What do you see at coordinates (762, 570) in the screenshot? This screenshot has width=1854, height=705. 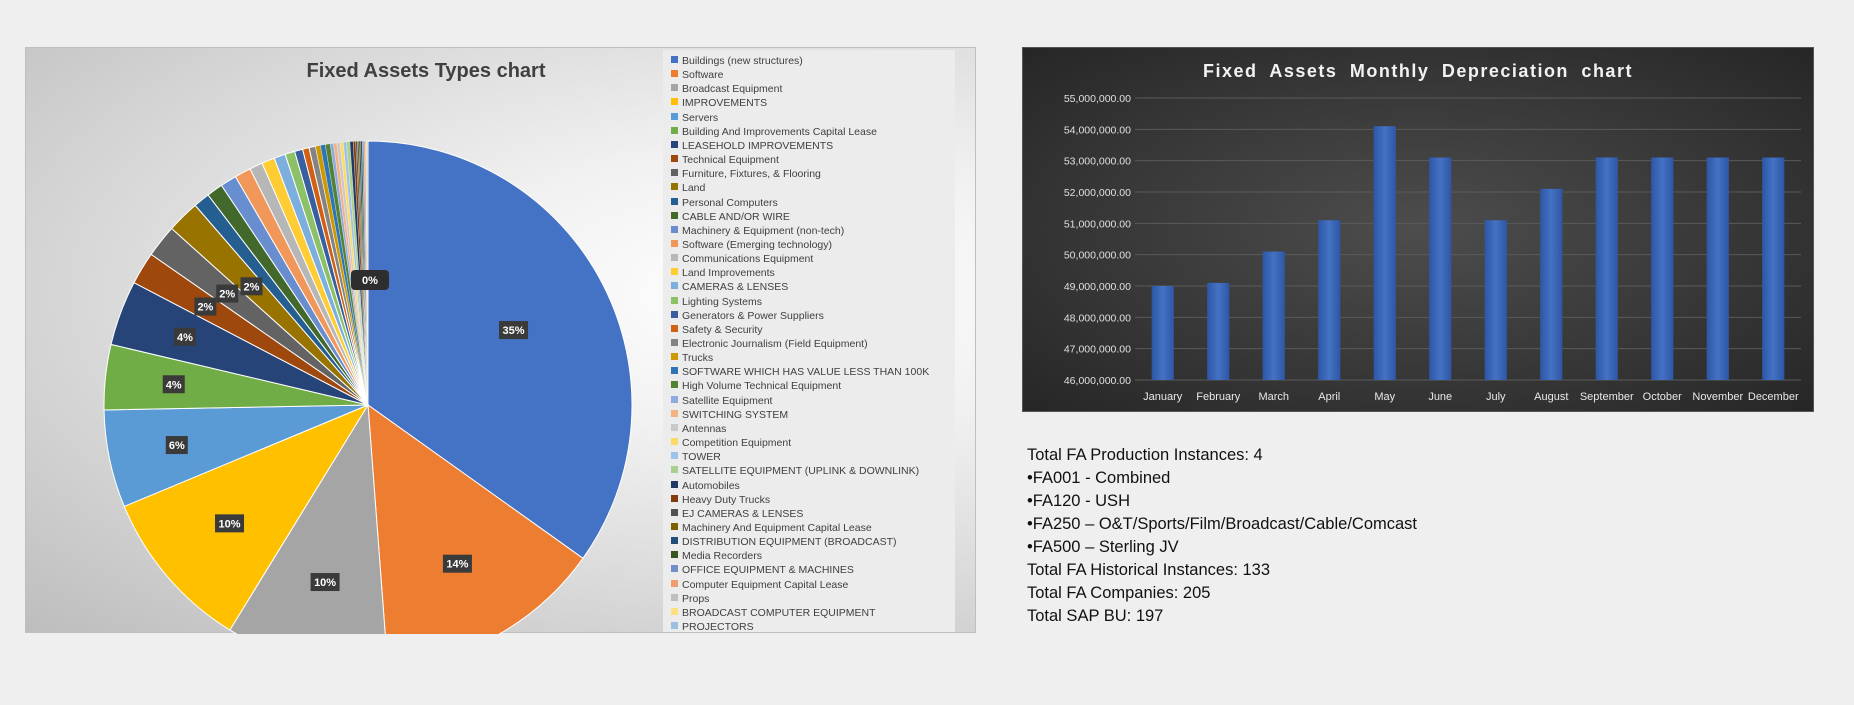 I see `legend-item: OFFICE EQUIPMENT & MACHINES` at bounding box center [762, 570].